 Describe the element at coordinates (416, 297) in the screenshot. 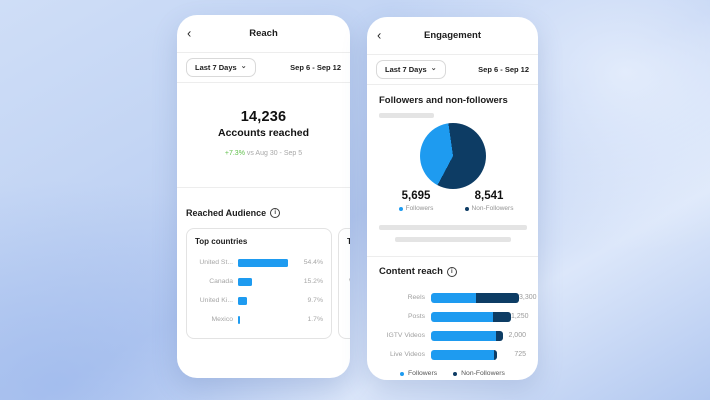

I see `content-type-label: Reels` at that location.